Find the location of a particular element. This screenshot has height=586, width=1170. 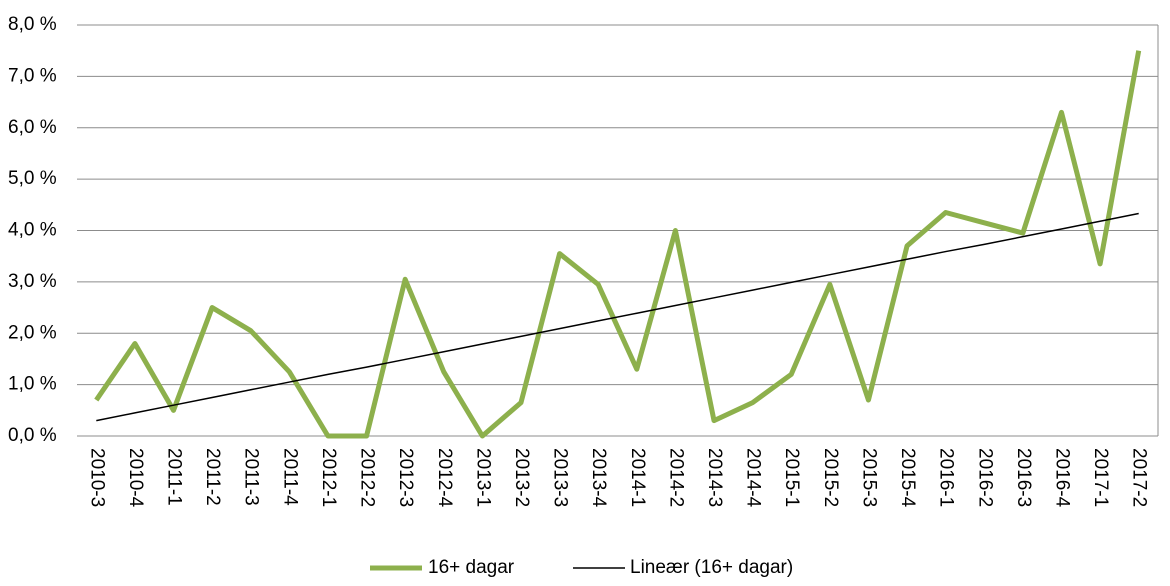

y-tick-label: 0,0 % is located at coordinates (32, 435).